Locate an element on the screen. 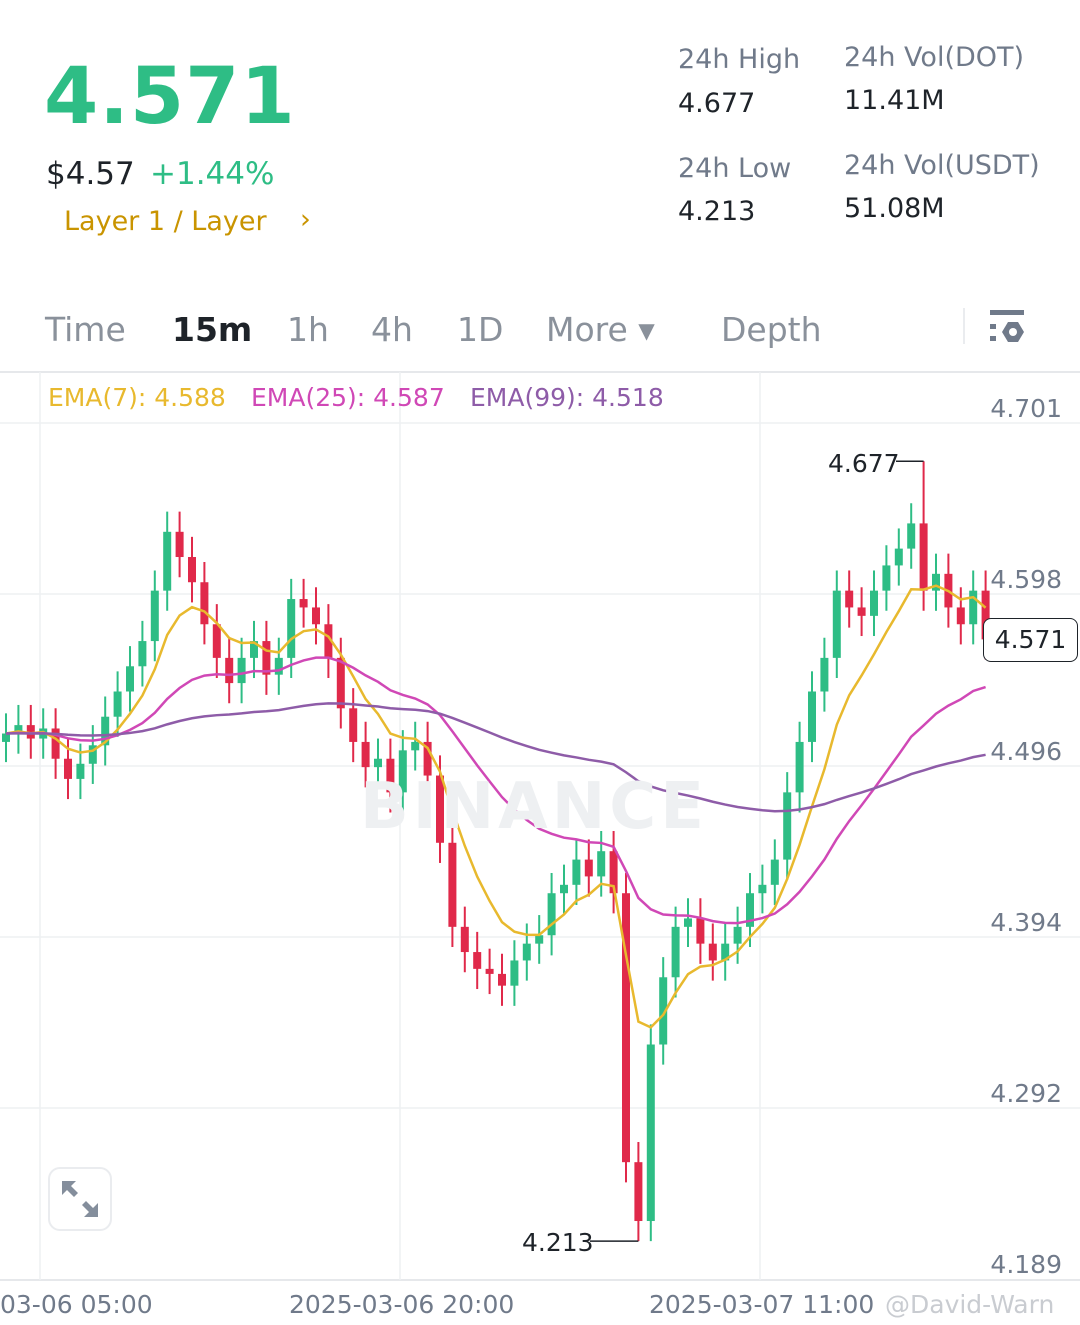  vol-quote-value: 51.08M is located at coordinates (894, 208).